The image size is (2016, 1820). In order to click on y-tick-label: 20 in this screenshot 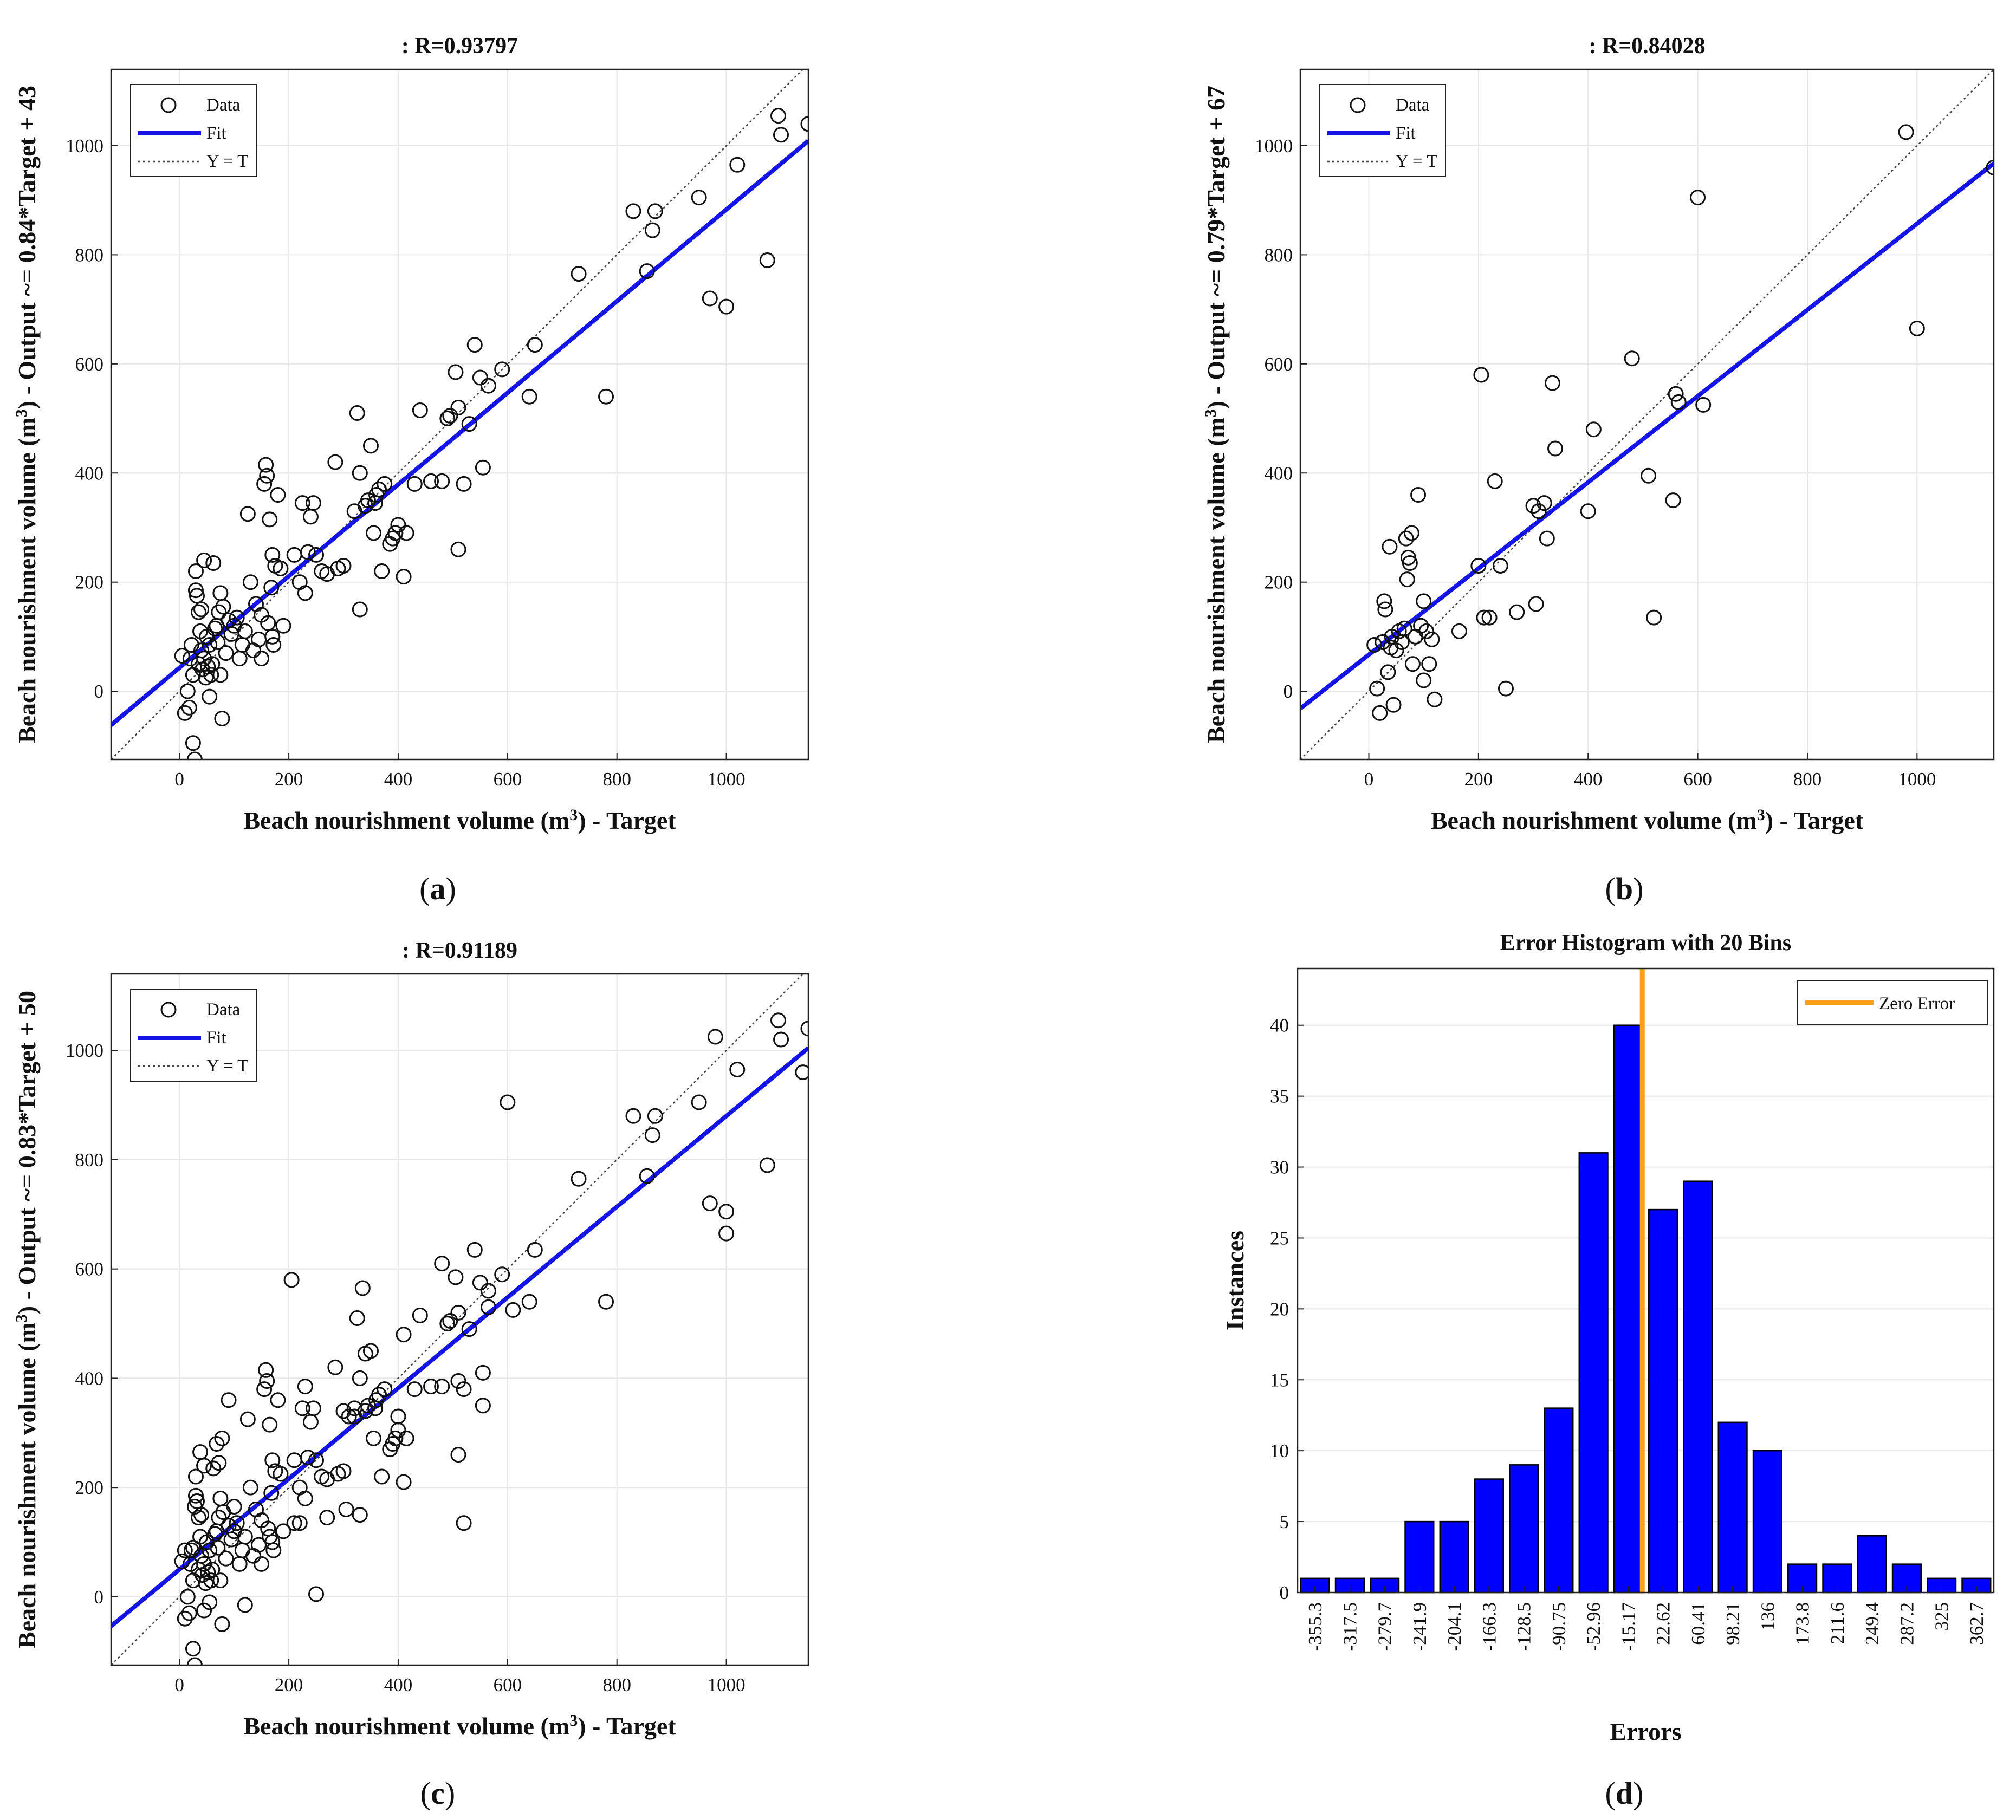, I will do `click(1279, 1309)`.